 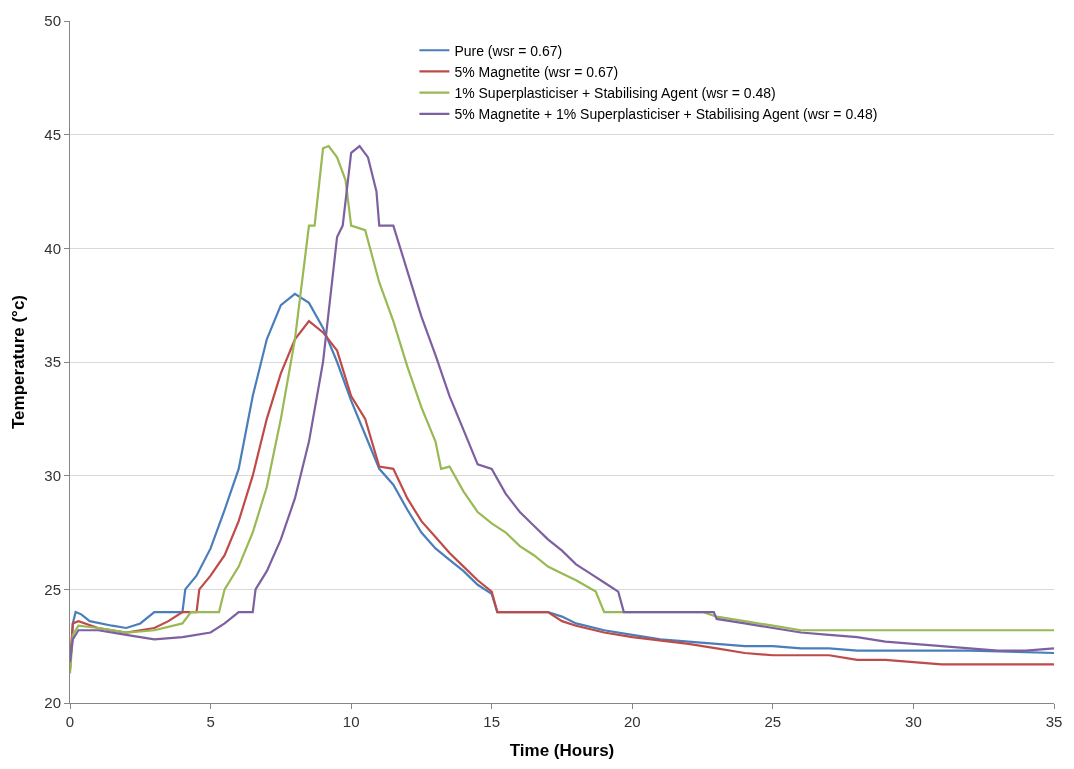 What do you see at coordinates (773, 721) in the screenshot?
I see `x-tick-label: 25` at bounding box center [773, 721].